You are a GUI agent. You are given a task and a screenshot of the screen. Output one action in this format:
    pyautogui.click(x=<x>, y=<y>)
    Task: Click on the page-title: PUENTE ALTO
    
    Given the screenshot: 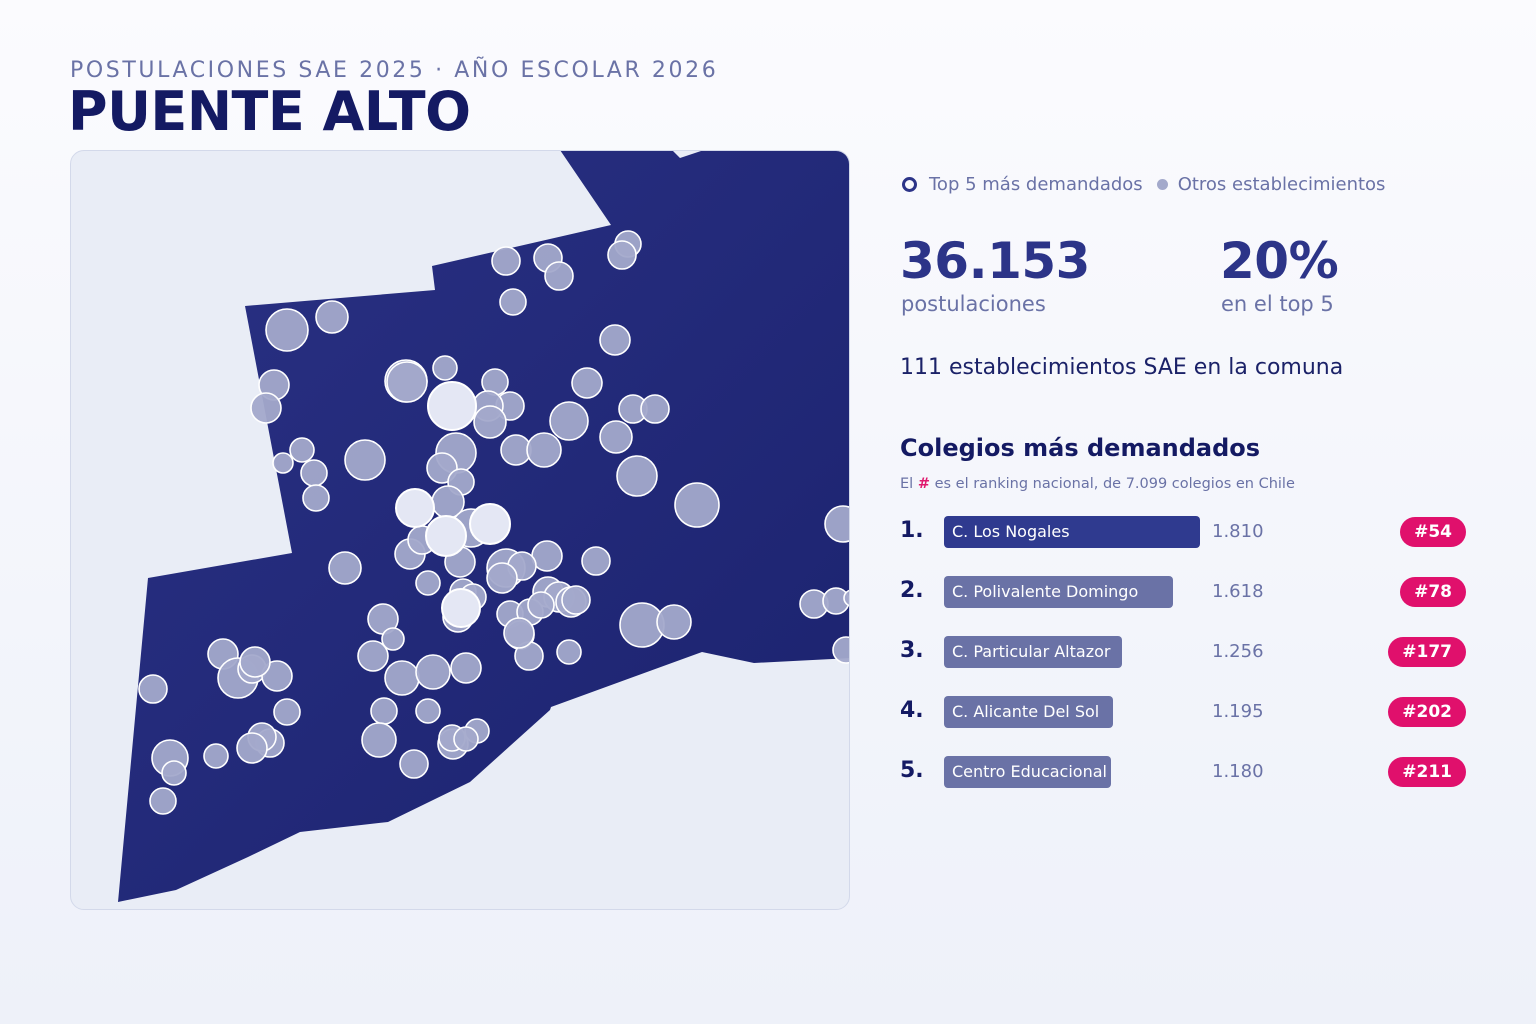 What is the action you would take?
    pyautogui.click(x=269, y=111)
    